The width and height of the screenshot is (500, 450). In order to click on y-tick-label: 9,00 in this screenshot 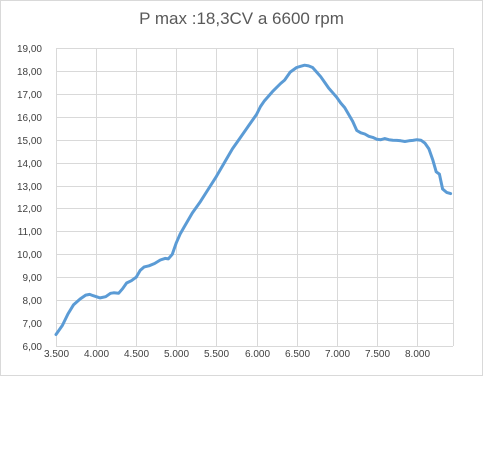, I will do `click(33, 278)`.